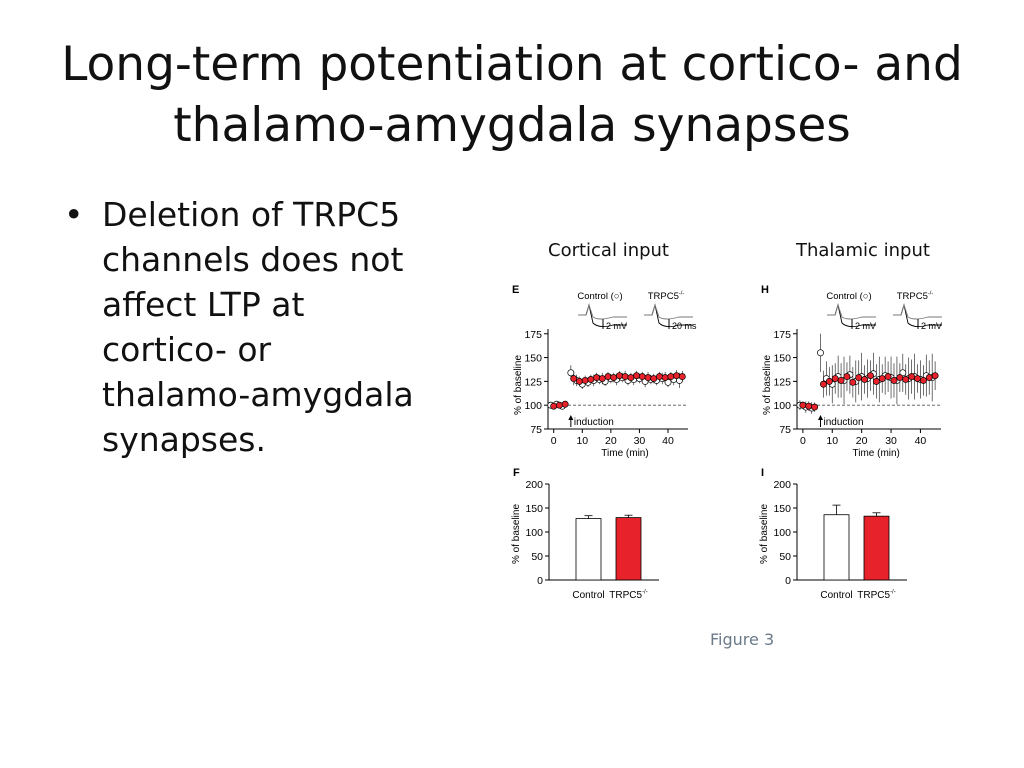 This screenshot has width=1024, height=768. I want to click on x-tick-label: 20, so click(862, 441).